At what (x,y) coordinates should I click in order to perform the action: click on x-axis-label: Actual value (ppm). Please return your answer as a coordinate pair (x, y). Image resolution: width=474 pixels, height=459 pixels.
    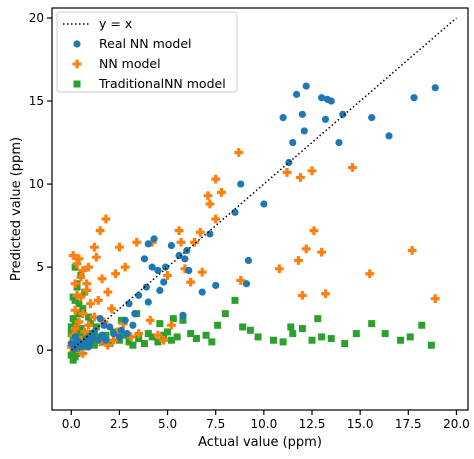
    Looking at the image, I should click on (260, 442).